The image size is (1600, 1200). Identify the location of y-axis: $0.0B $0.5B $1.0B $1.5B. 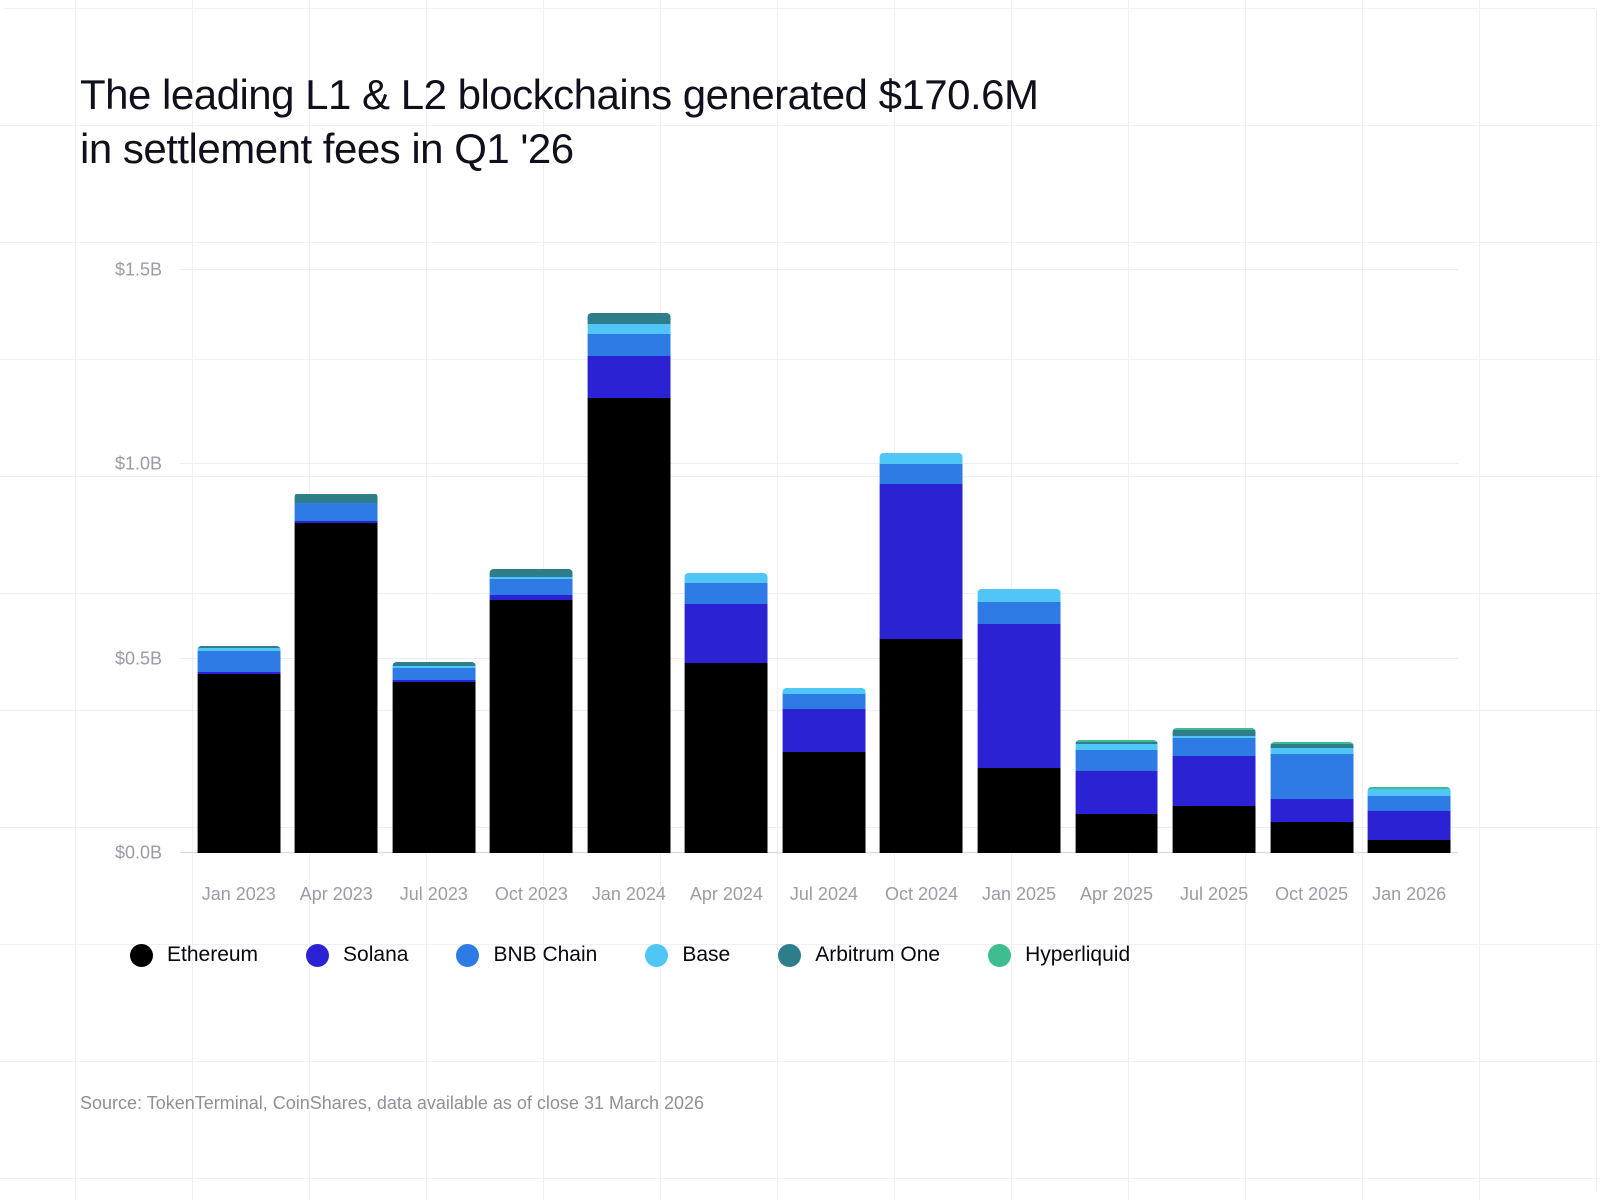
(126, 561).